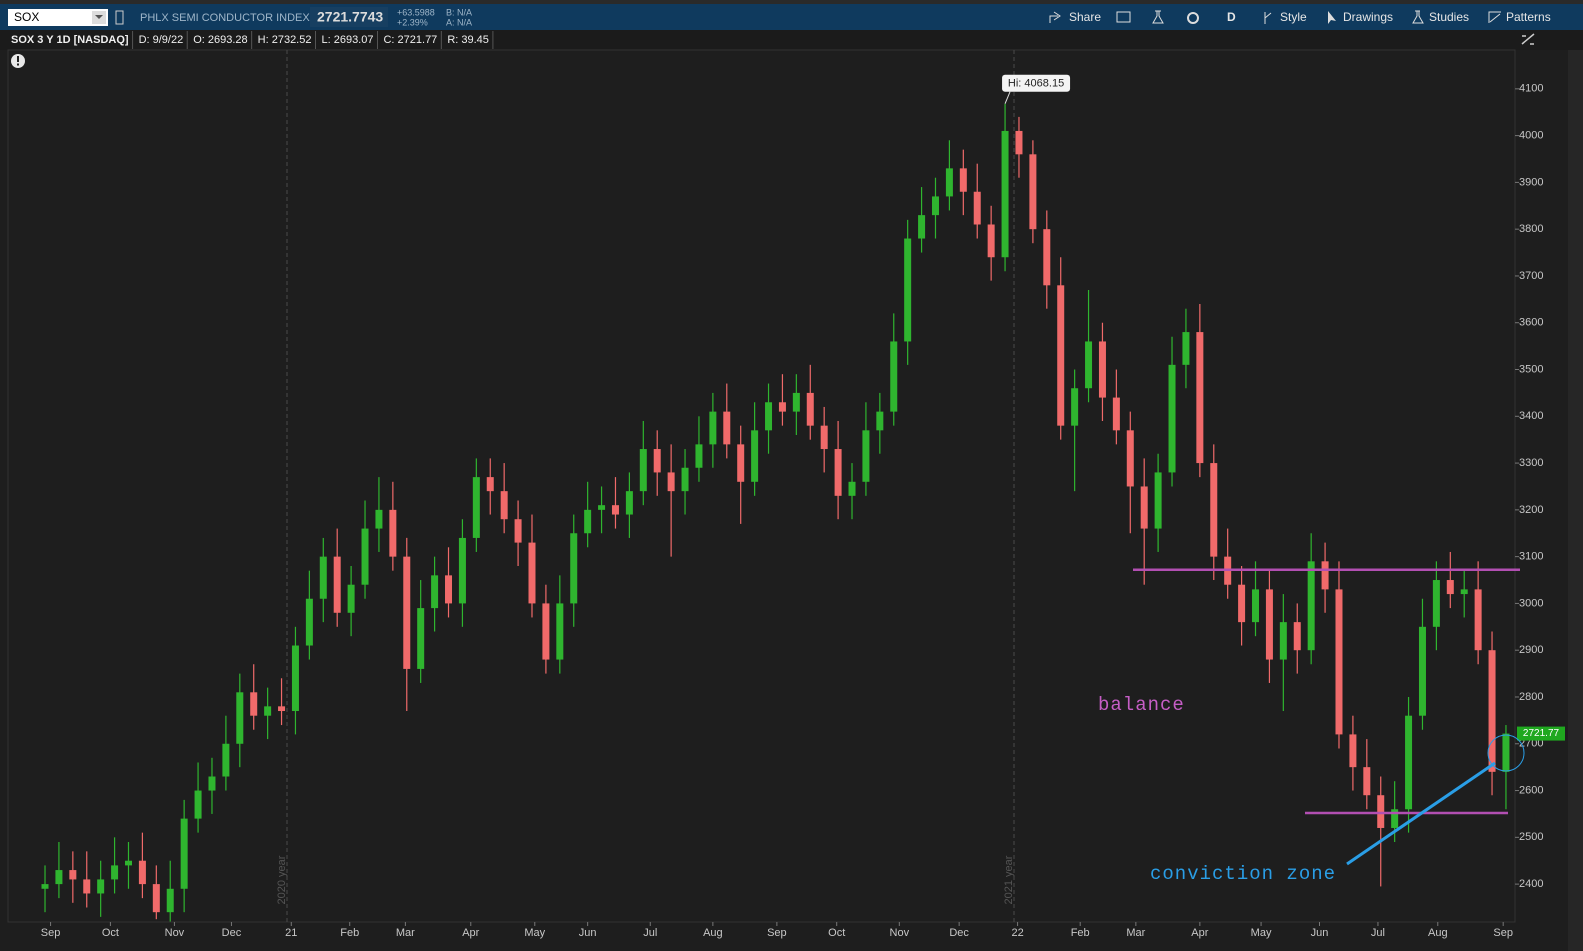  I want to click on x-tick-label: May, so click(1261, 933).